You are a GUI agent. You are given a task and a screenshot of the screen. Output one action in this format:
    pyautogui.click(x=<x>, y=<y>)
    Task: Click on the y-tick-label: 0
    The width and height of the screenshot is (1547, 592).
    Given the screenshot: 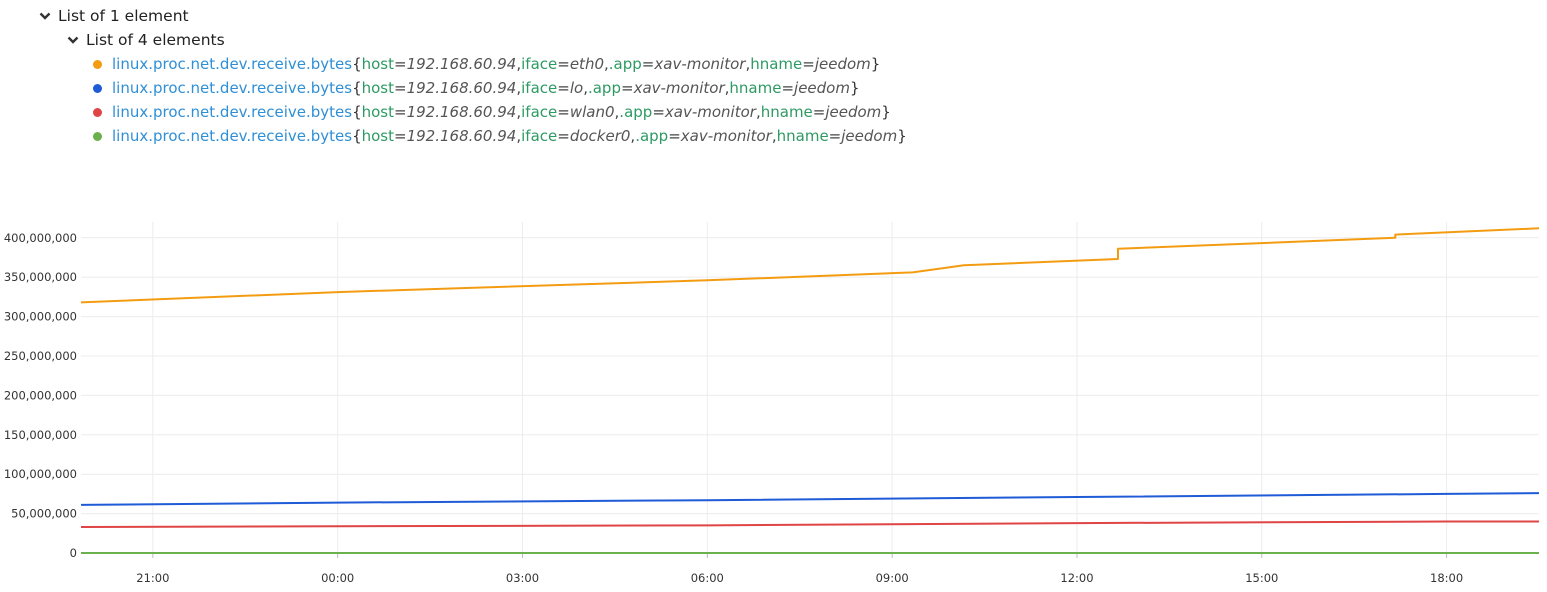 What is the action you would take?
    pyautogui.click(x=73, y=553)
    